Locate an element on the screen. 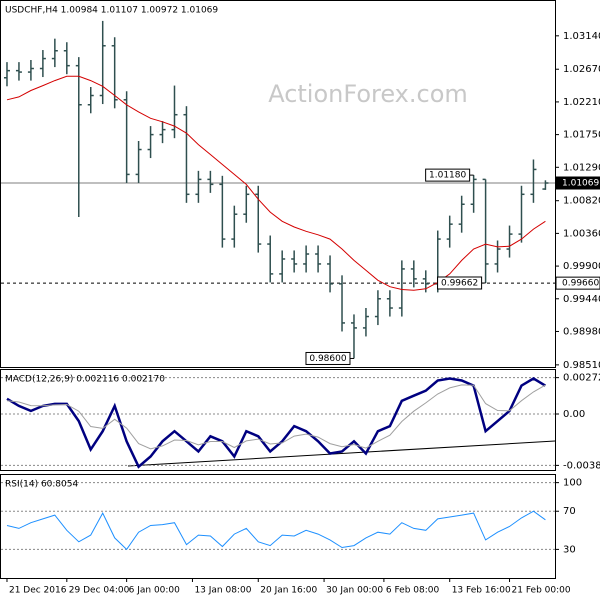 Image resolution: width=600 pixels, height=600 pixels. y-tick-label: 0.98510 is located at coordinates (581, 365).